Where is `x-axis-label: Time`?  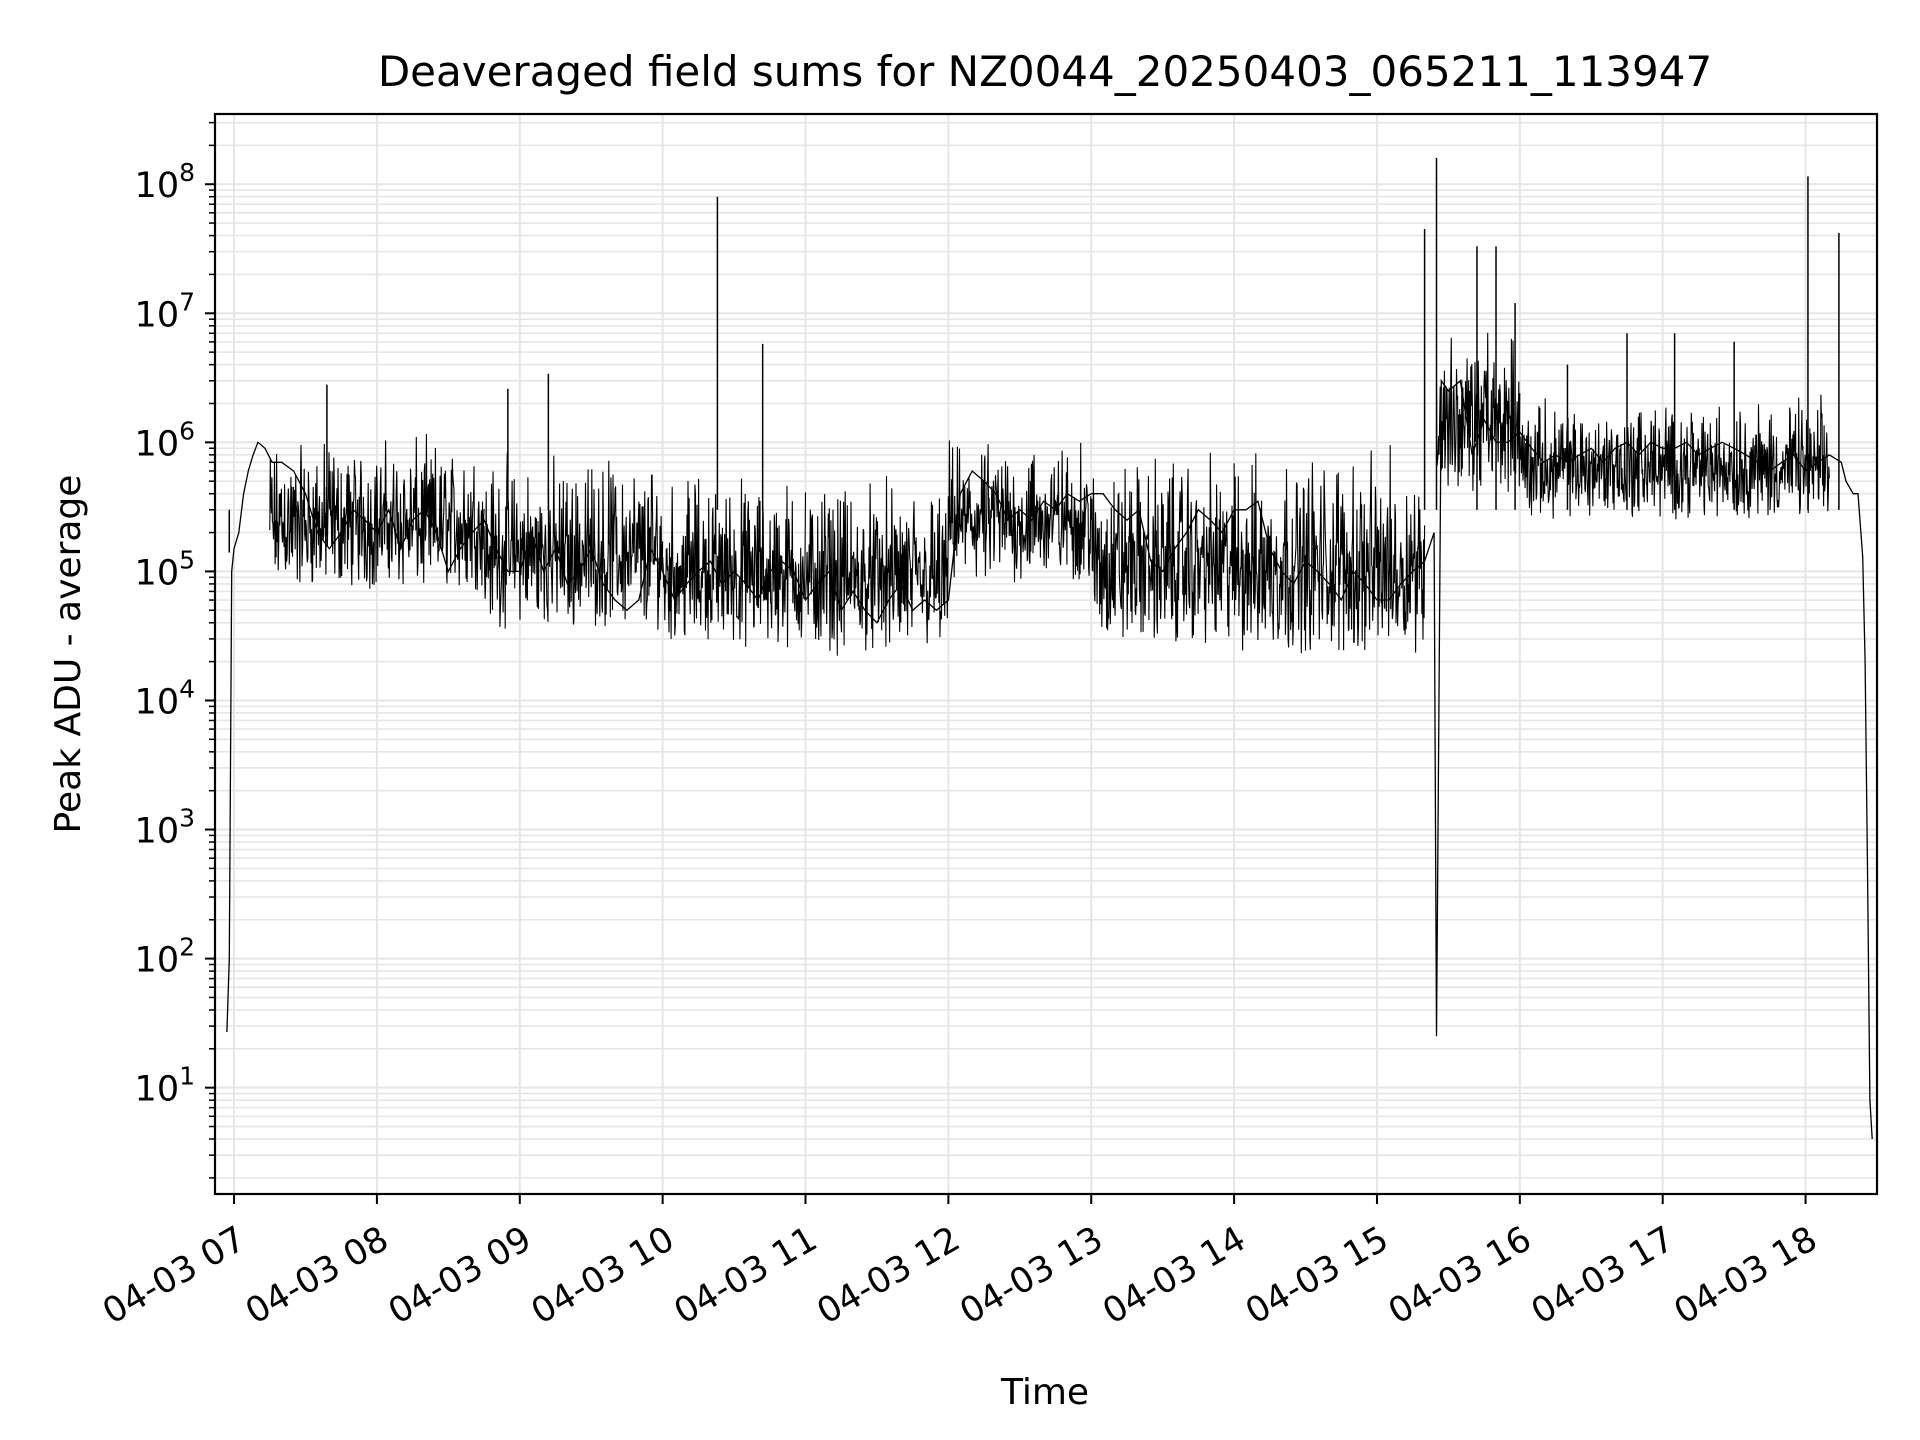 x-axis-label: Time is located at coordinates (1044, 1392).